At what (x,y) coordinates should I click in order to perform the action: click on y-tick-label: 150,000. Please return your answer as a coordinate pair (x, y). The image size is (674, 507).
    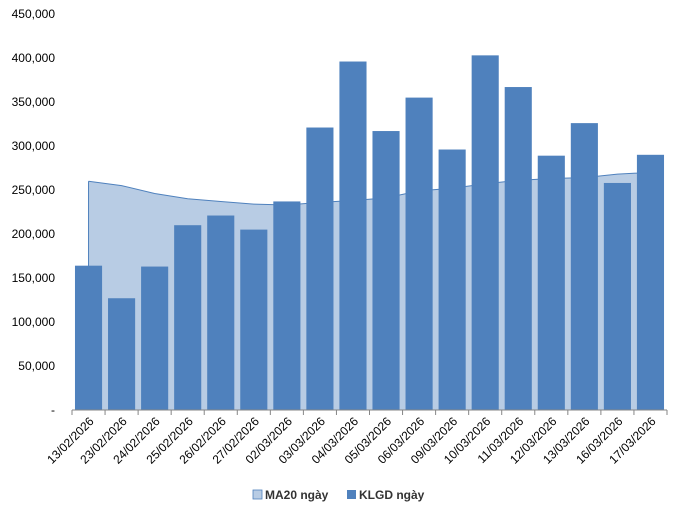
    Looking at the image, I should click on (34, 278).